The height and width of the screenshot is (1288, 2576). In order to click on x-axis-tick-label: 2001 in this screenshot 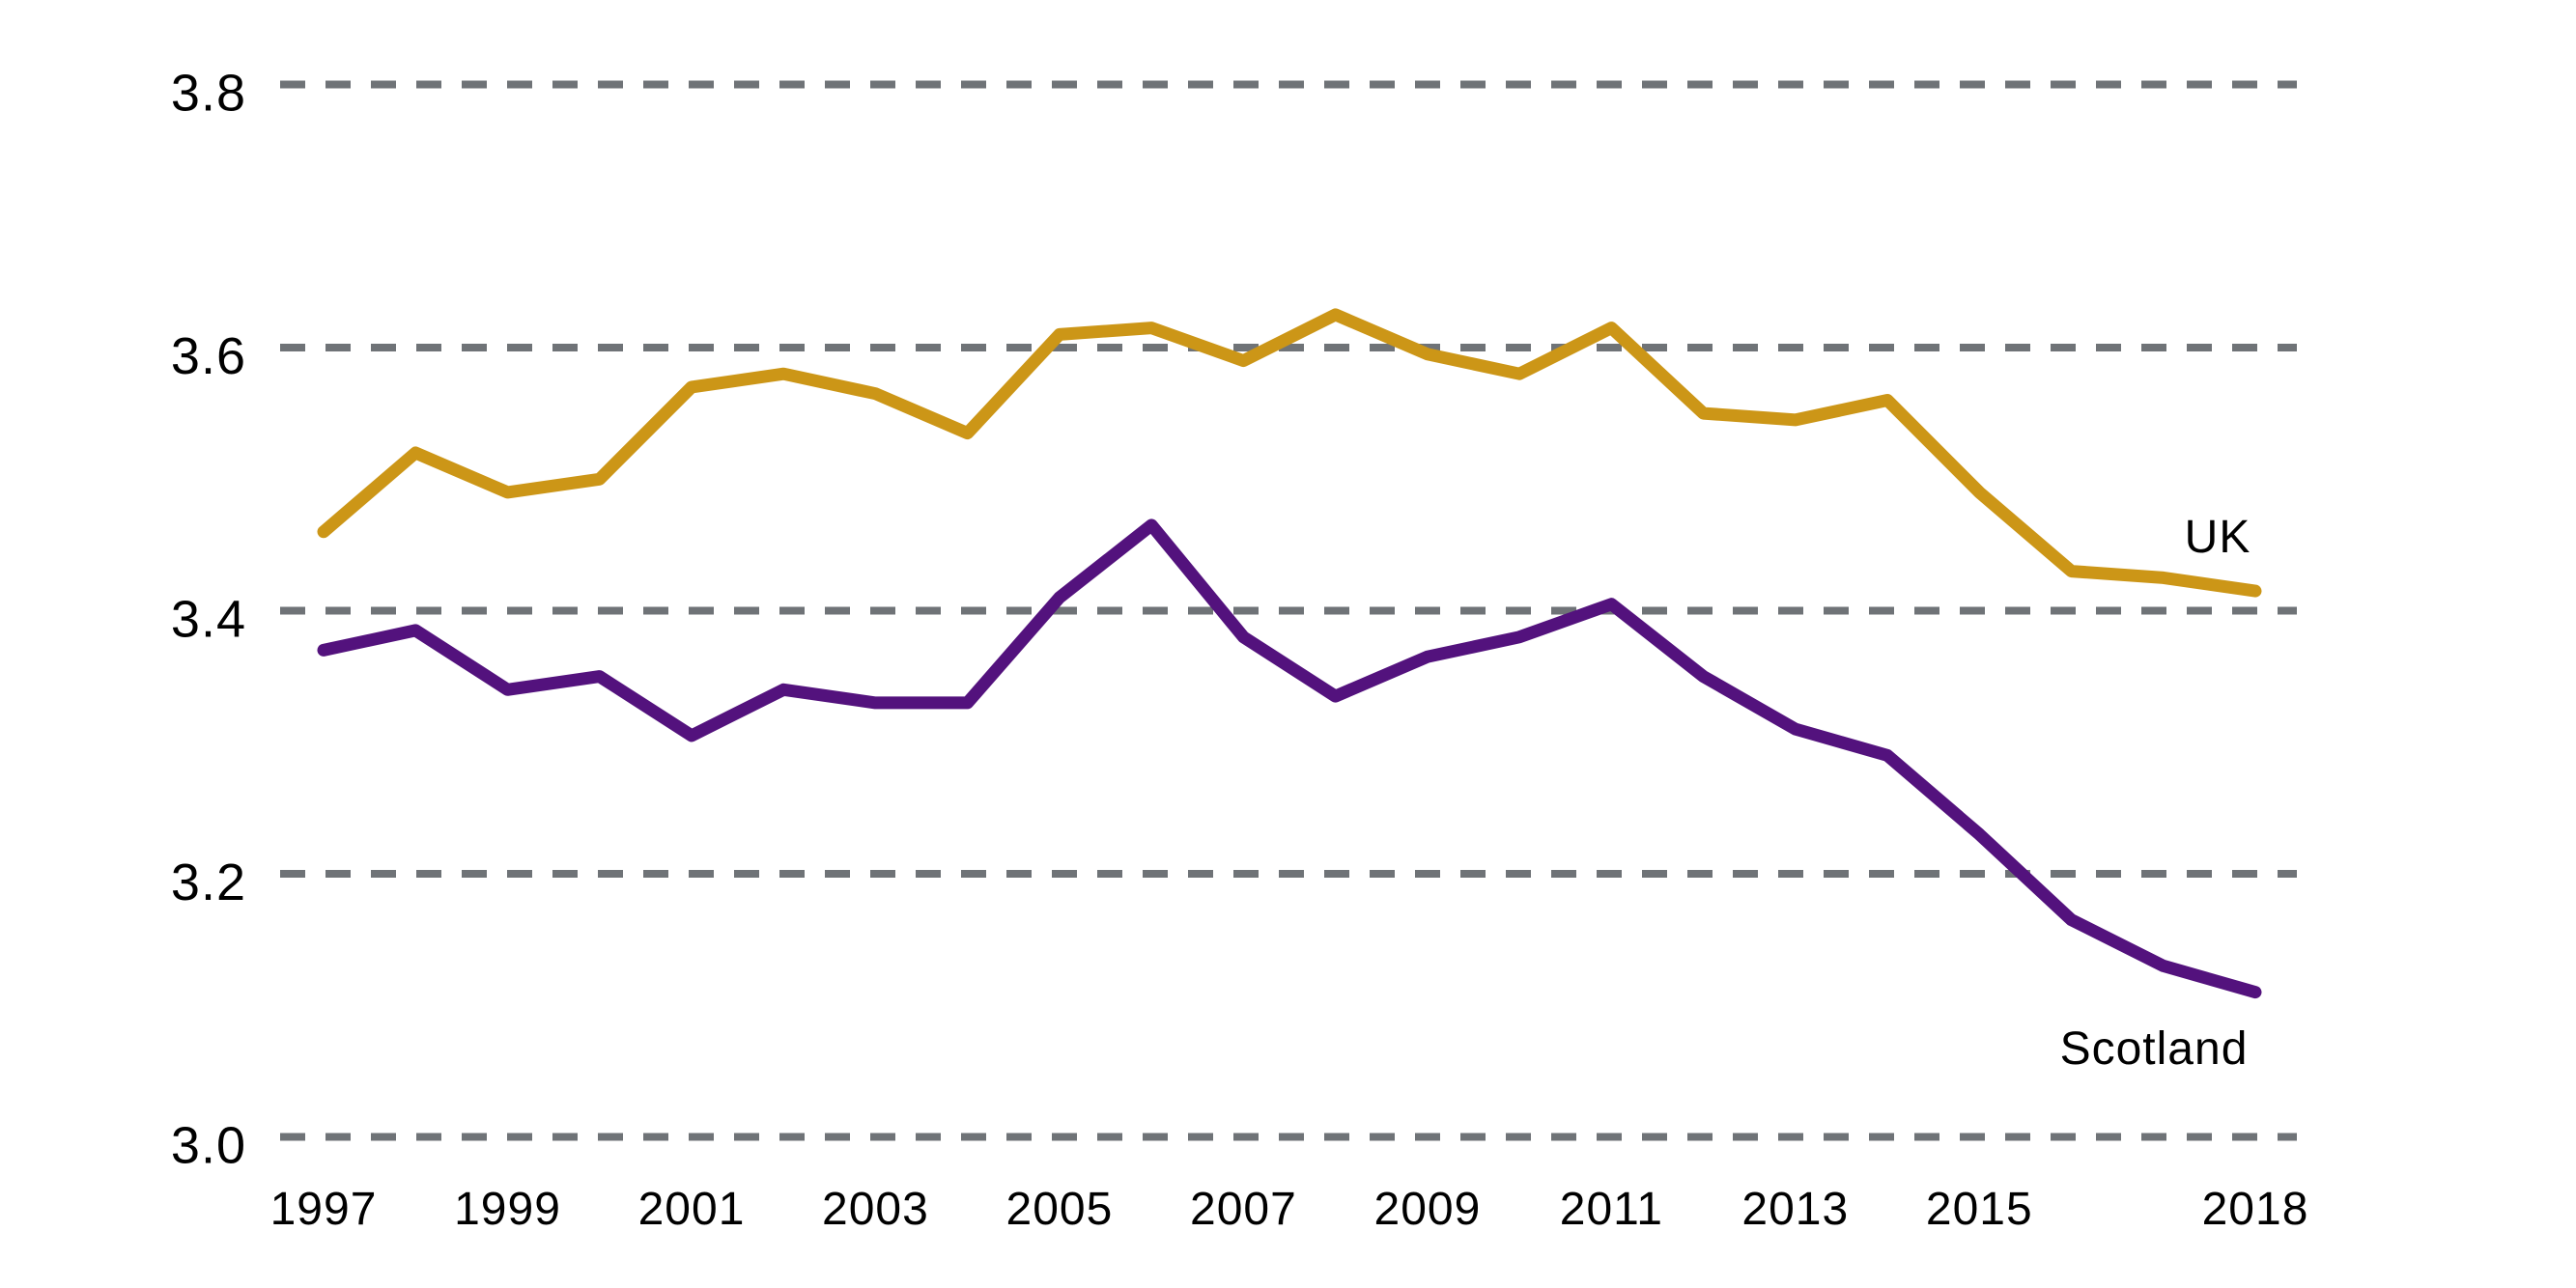, I will do `click(692, 1210)`.